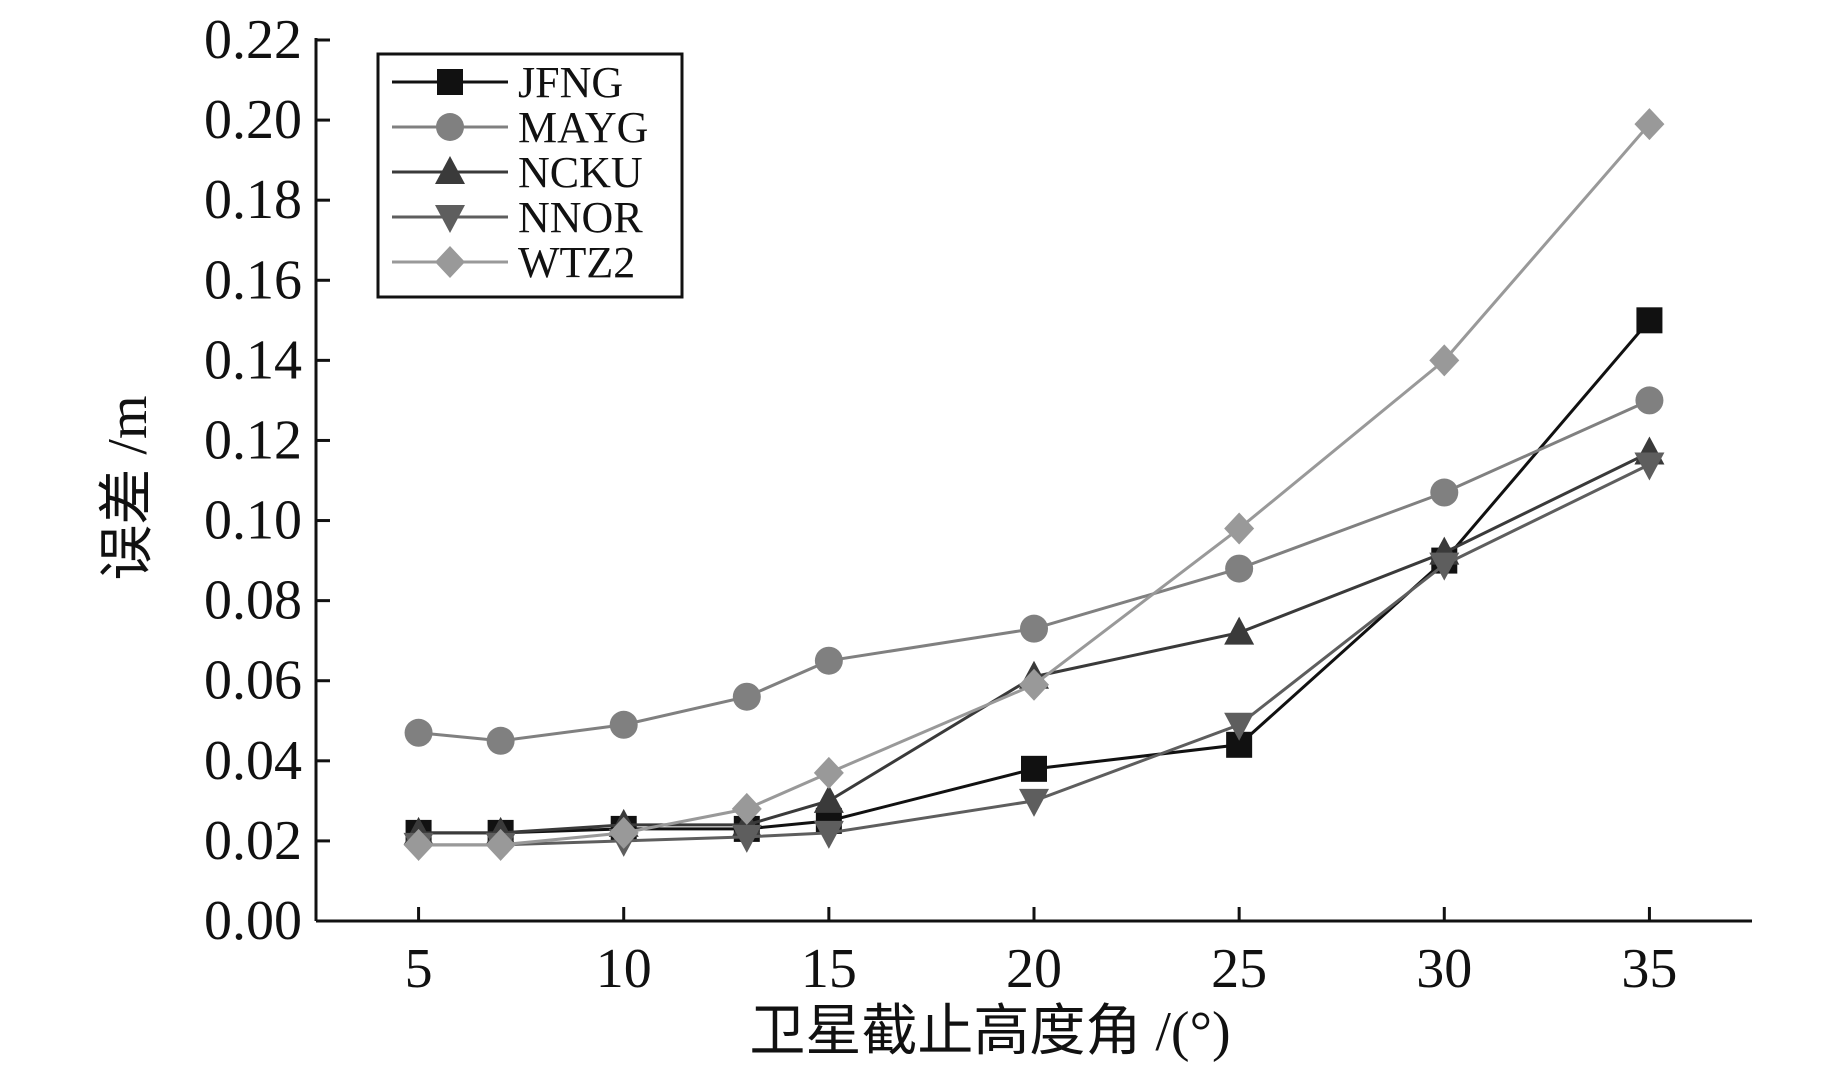  What do you see at coordinates (253, 921) in the screenshot?
I see `y-tick-label: 0.00` at bounding box center [253, 921].